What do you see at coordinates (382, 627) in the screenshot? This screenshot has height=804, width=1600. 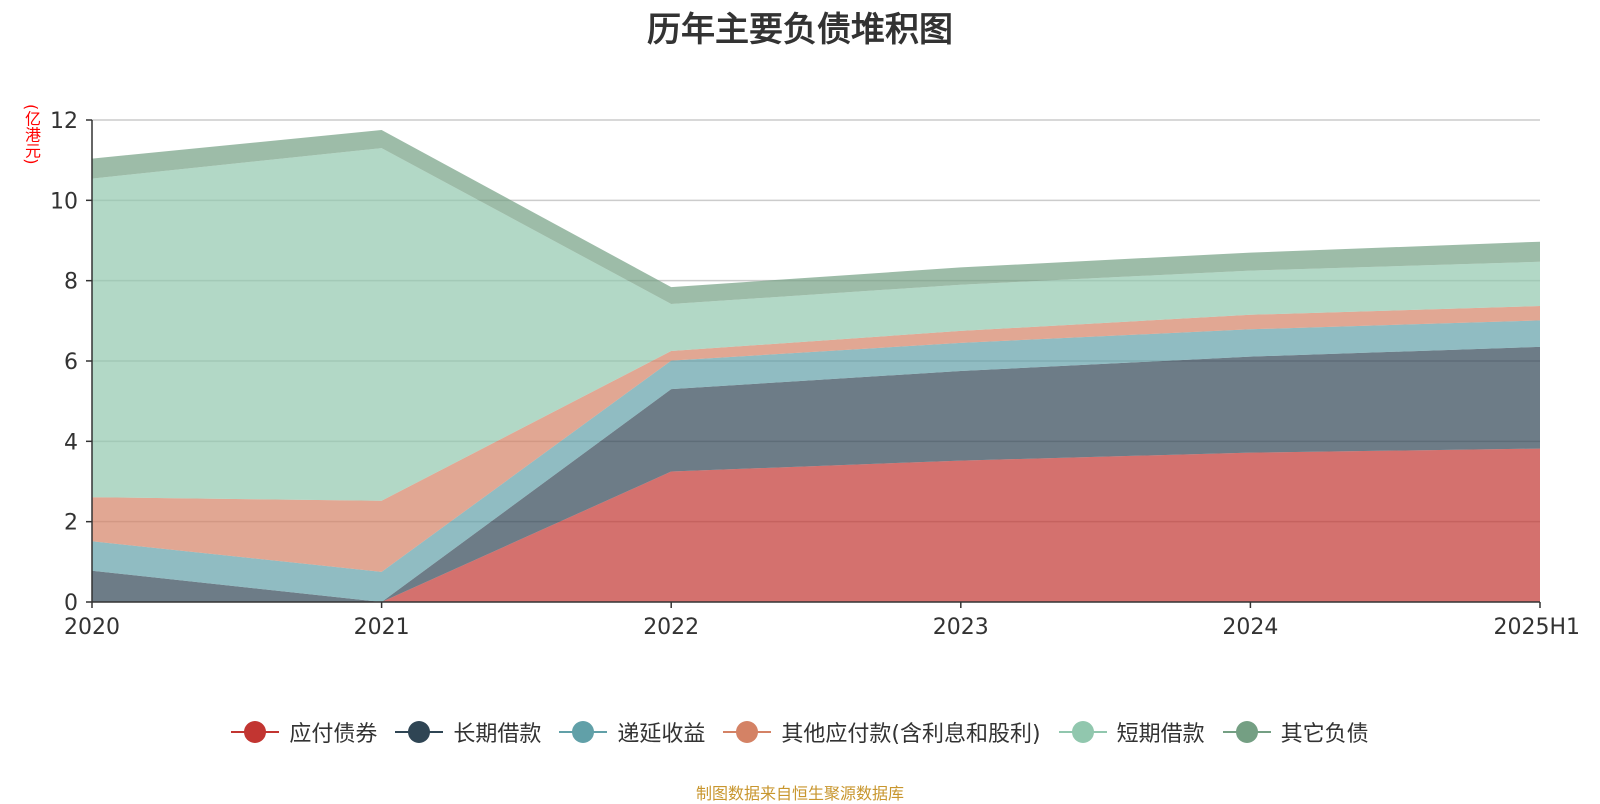 I see `x-tick-label: 2021` at bounding box center [382, 627].